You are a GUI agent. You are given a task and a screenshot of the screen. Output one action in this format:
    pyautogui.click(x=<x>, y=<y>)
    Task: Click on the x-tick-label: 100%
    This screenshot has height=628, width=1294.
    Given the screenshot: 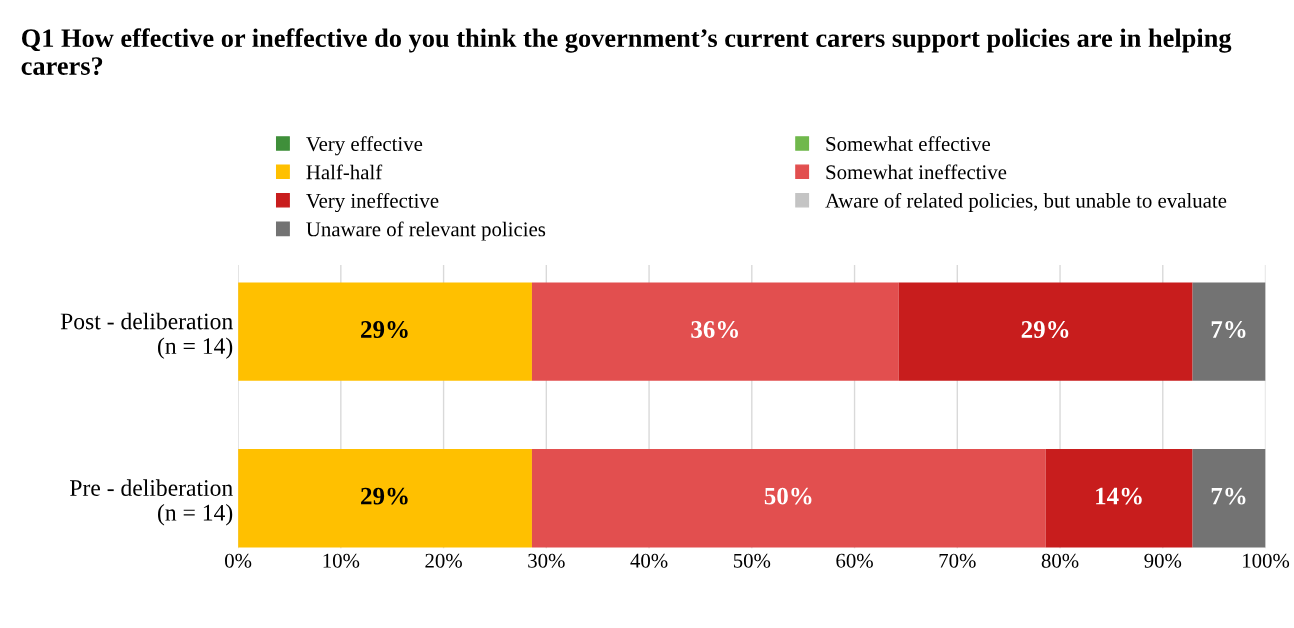 What is the action you would take?
    pyautogui.click(x=1266, y=560)
    